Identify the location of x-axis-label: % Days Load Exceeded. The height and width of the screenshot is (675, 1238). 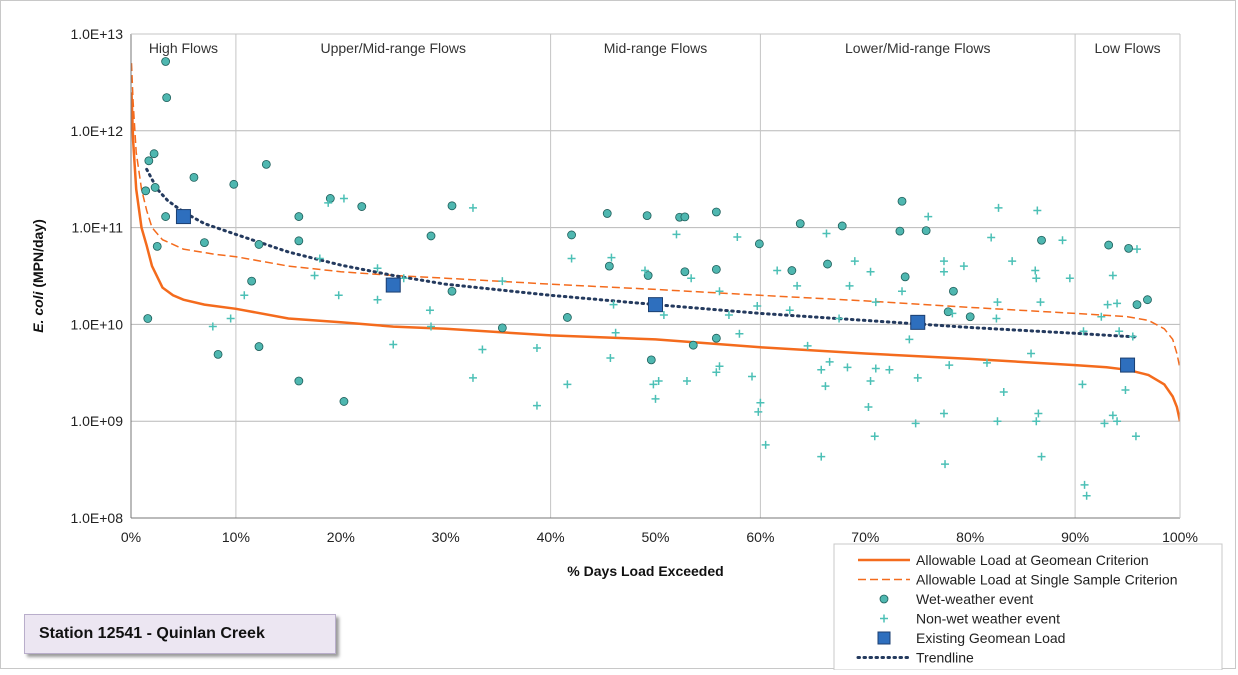
(645, 571).